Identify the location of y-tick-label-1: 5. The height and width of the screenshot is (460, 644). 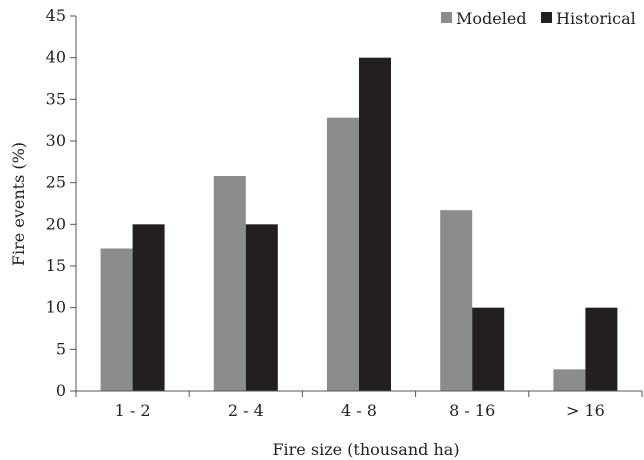
(61, 348).